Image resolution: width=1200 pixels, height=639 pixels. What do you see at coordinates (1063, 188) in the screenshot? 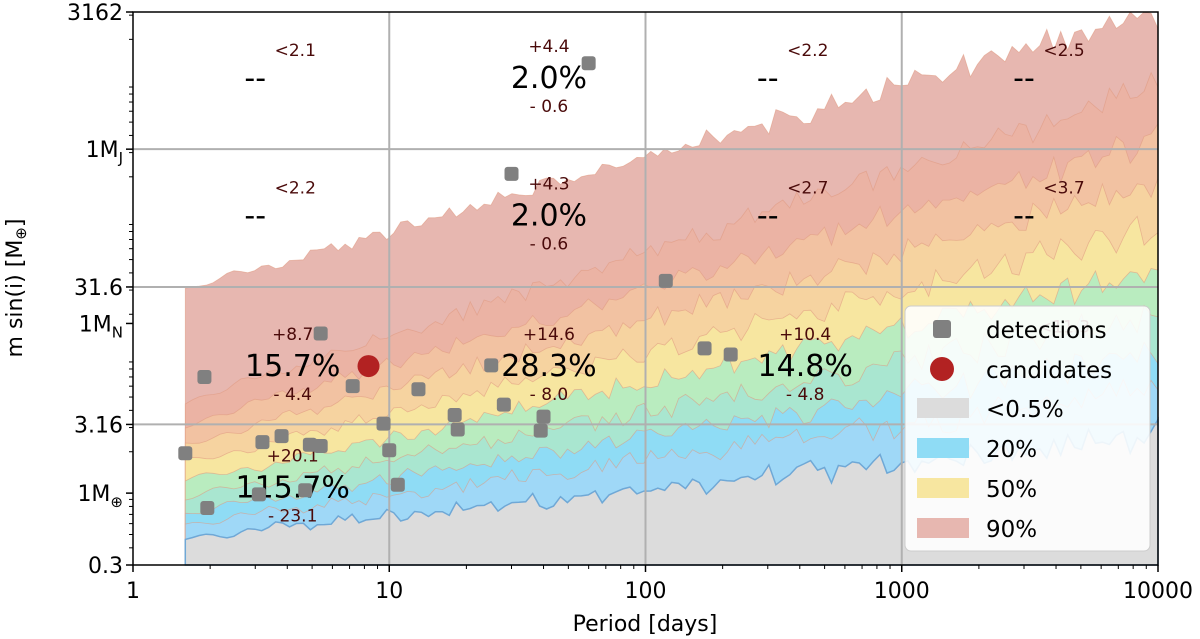
I see `cell-upper-11: <3.7` at bounding box center [1063, 188].